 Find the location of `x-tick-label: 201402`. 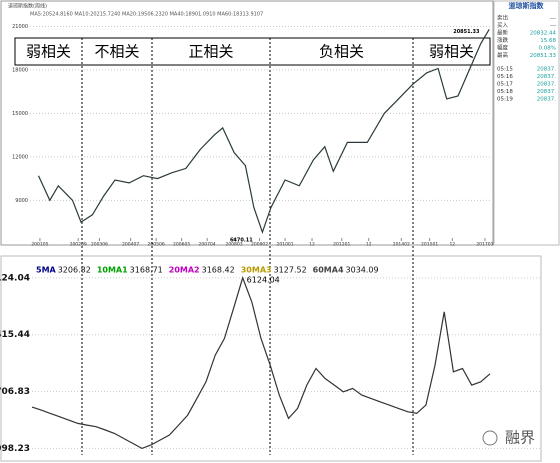

x-tick-label: 201402 is located at coordinates (401, 245).